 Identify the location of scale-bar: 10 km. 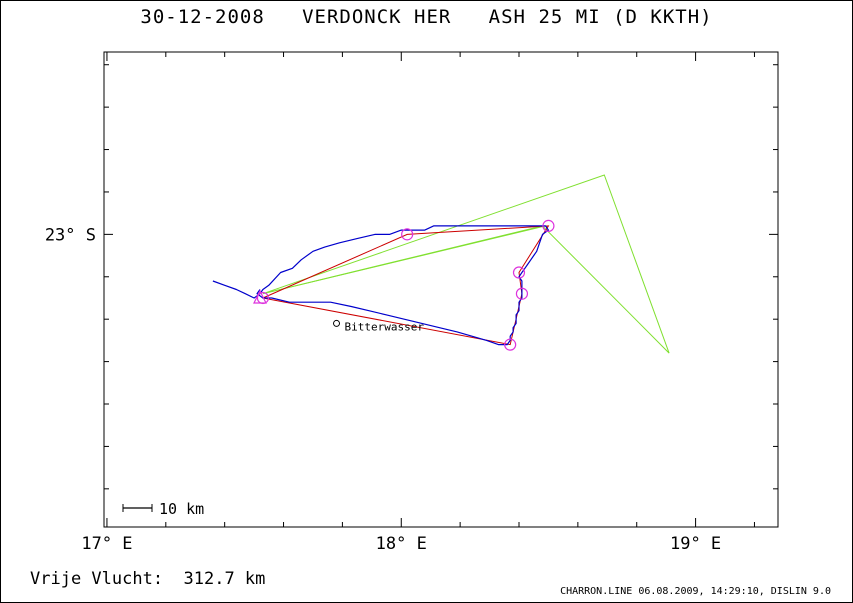
(163, 509).